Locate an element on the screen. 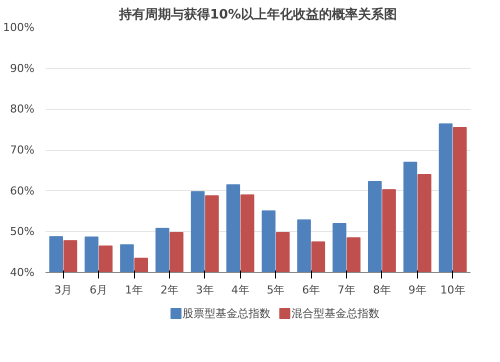 Image resolution: width=500 pixels, height=362 pixels. x-tick-label: 6年 is located at coordinates (311, 290).